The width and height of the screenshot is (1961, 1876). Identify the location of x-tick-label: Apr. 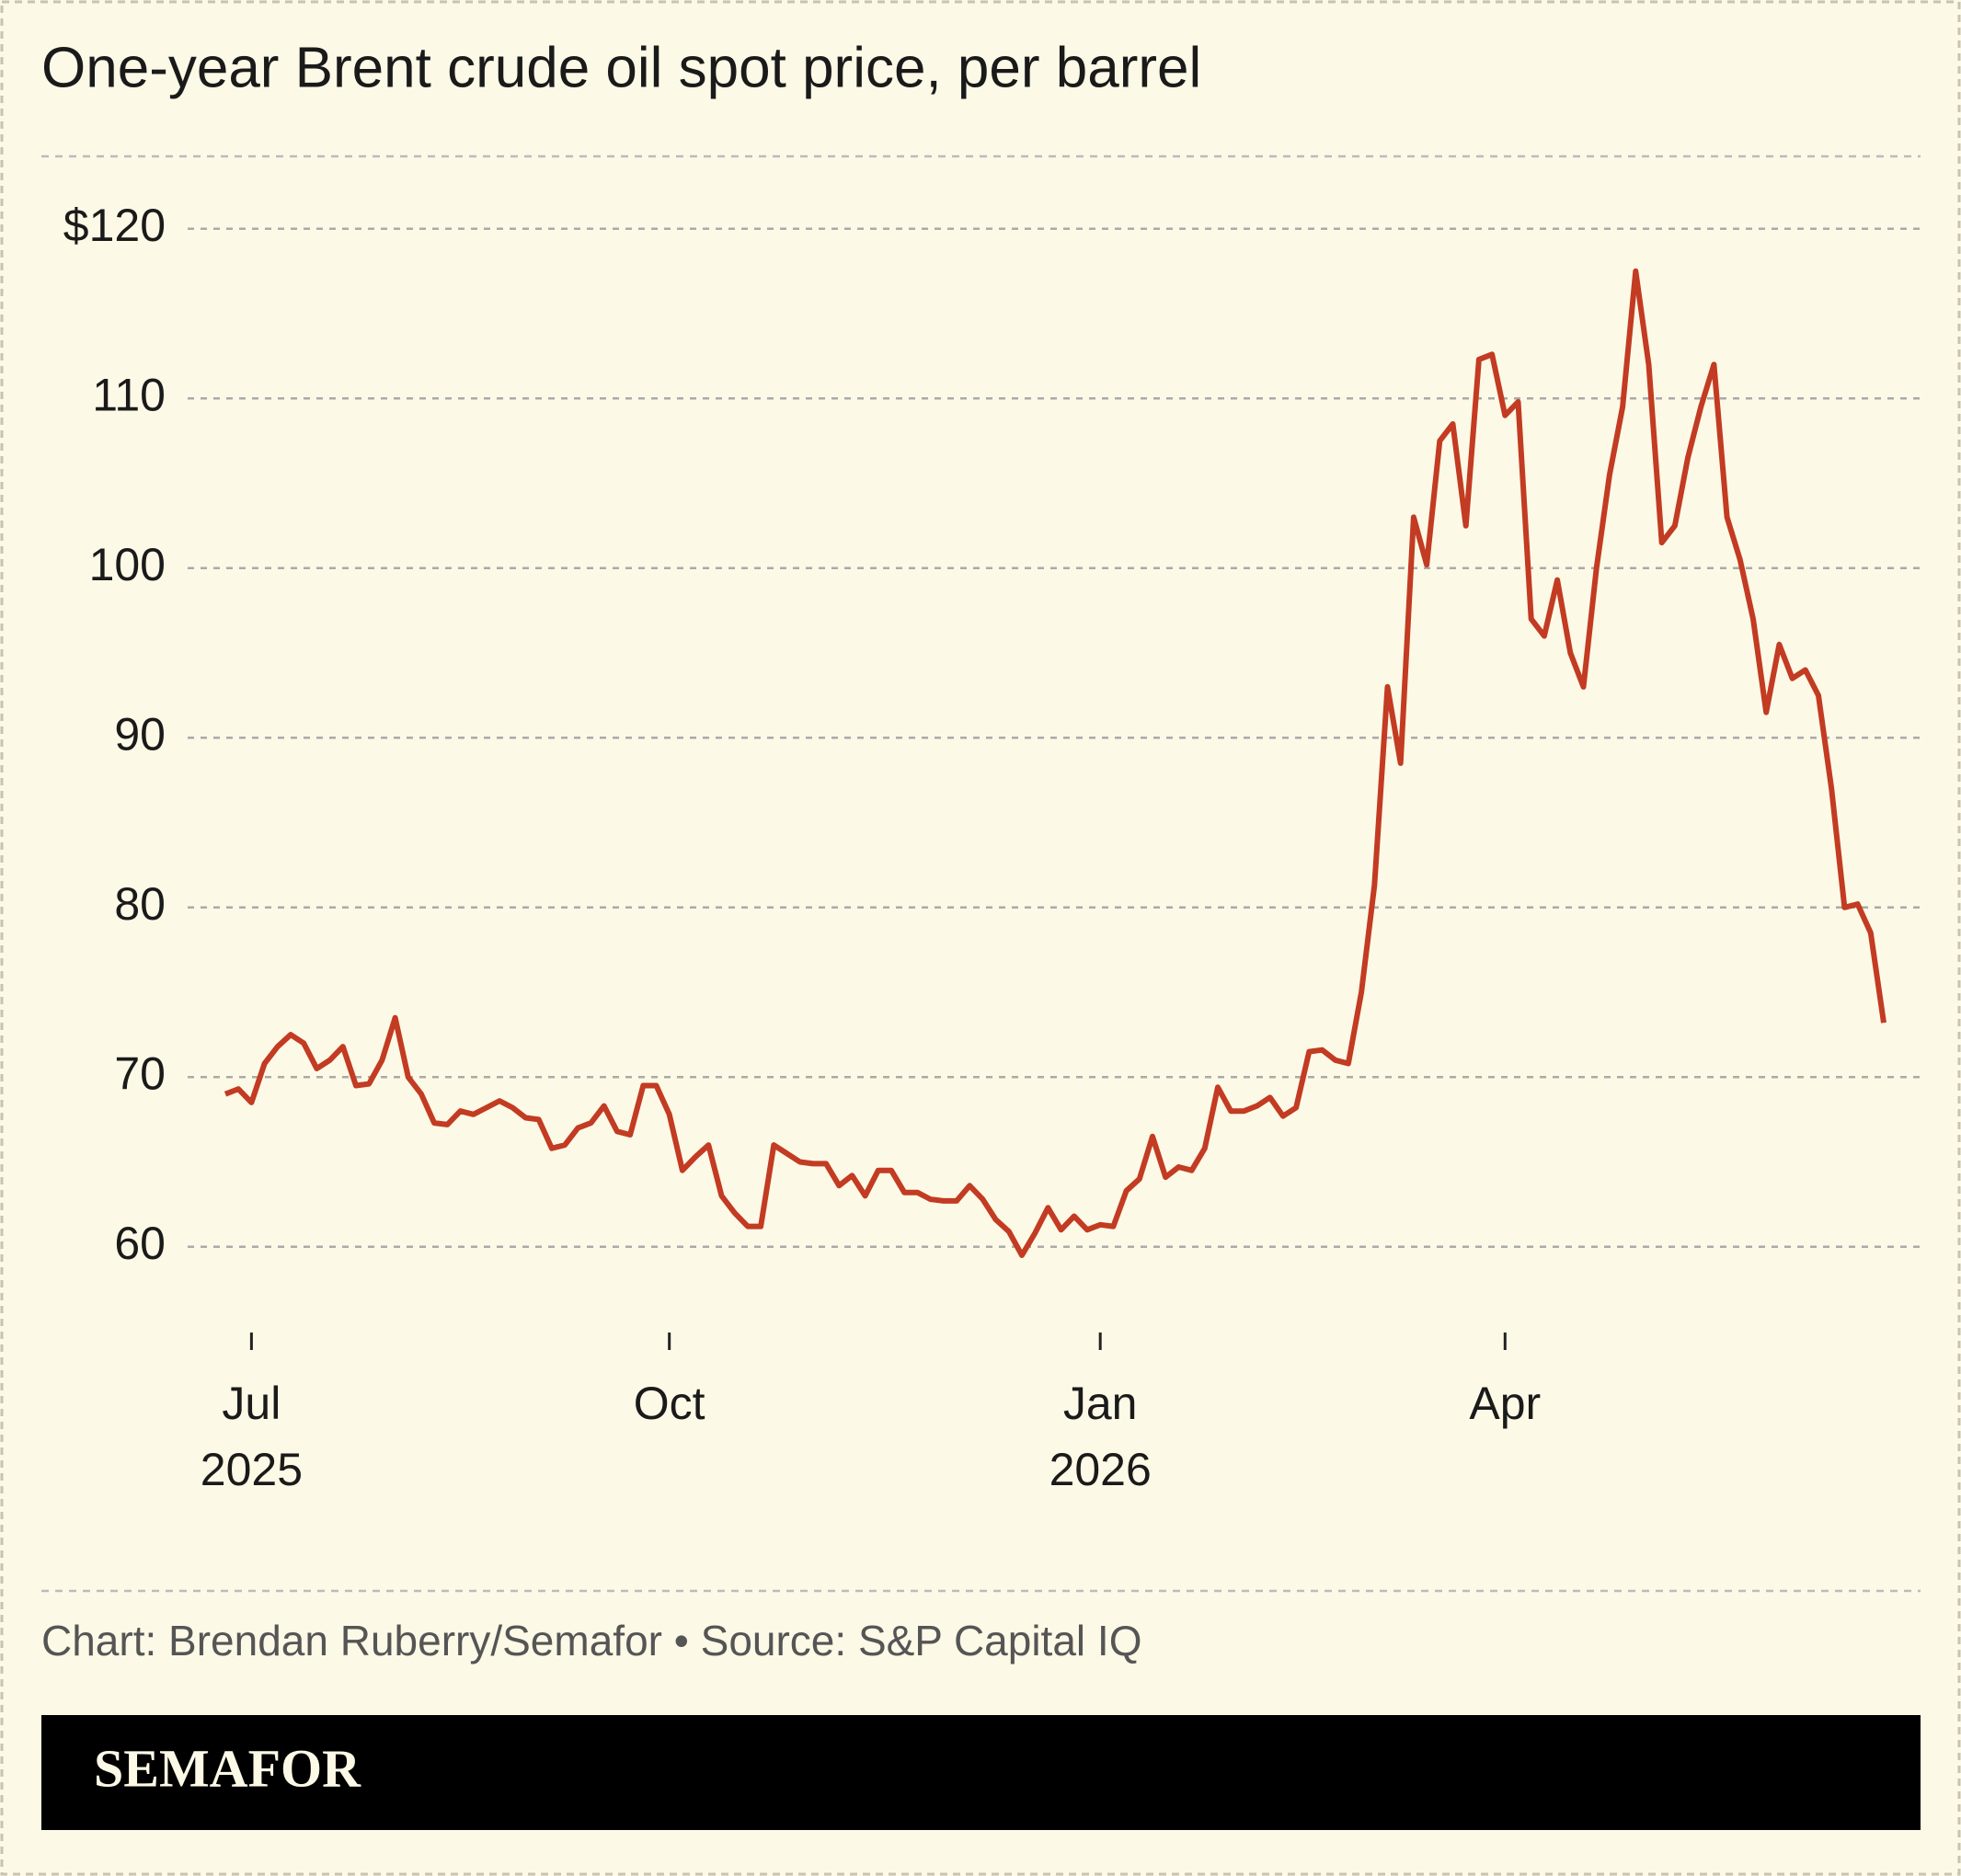
(1505, 1403).